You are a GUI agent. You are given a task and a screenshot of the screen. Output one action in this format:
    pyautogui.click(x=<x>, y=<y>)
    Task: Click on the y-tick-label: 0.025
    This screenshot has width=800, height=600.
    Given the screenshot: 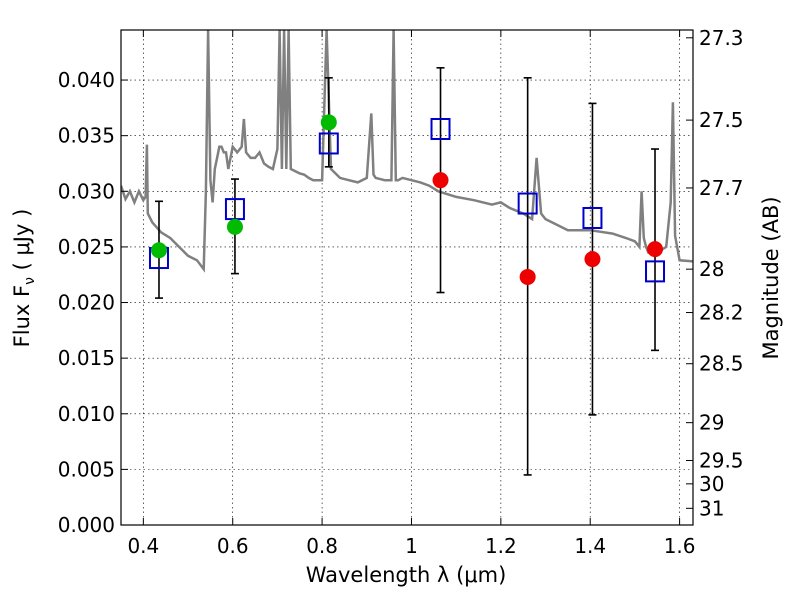 What is the action you would take?
    pyautogui.click(x=86, y=247)
    